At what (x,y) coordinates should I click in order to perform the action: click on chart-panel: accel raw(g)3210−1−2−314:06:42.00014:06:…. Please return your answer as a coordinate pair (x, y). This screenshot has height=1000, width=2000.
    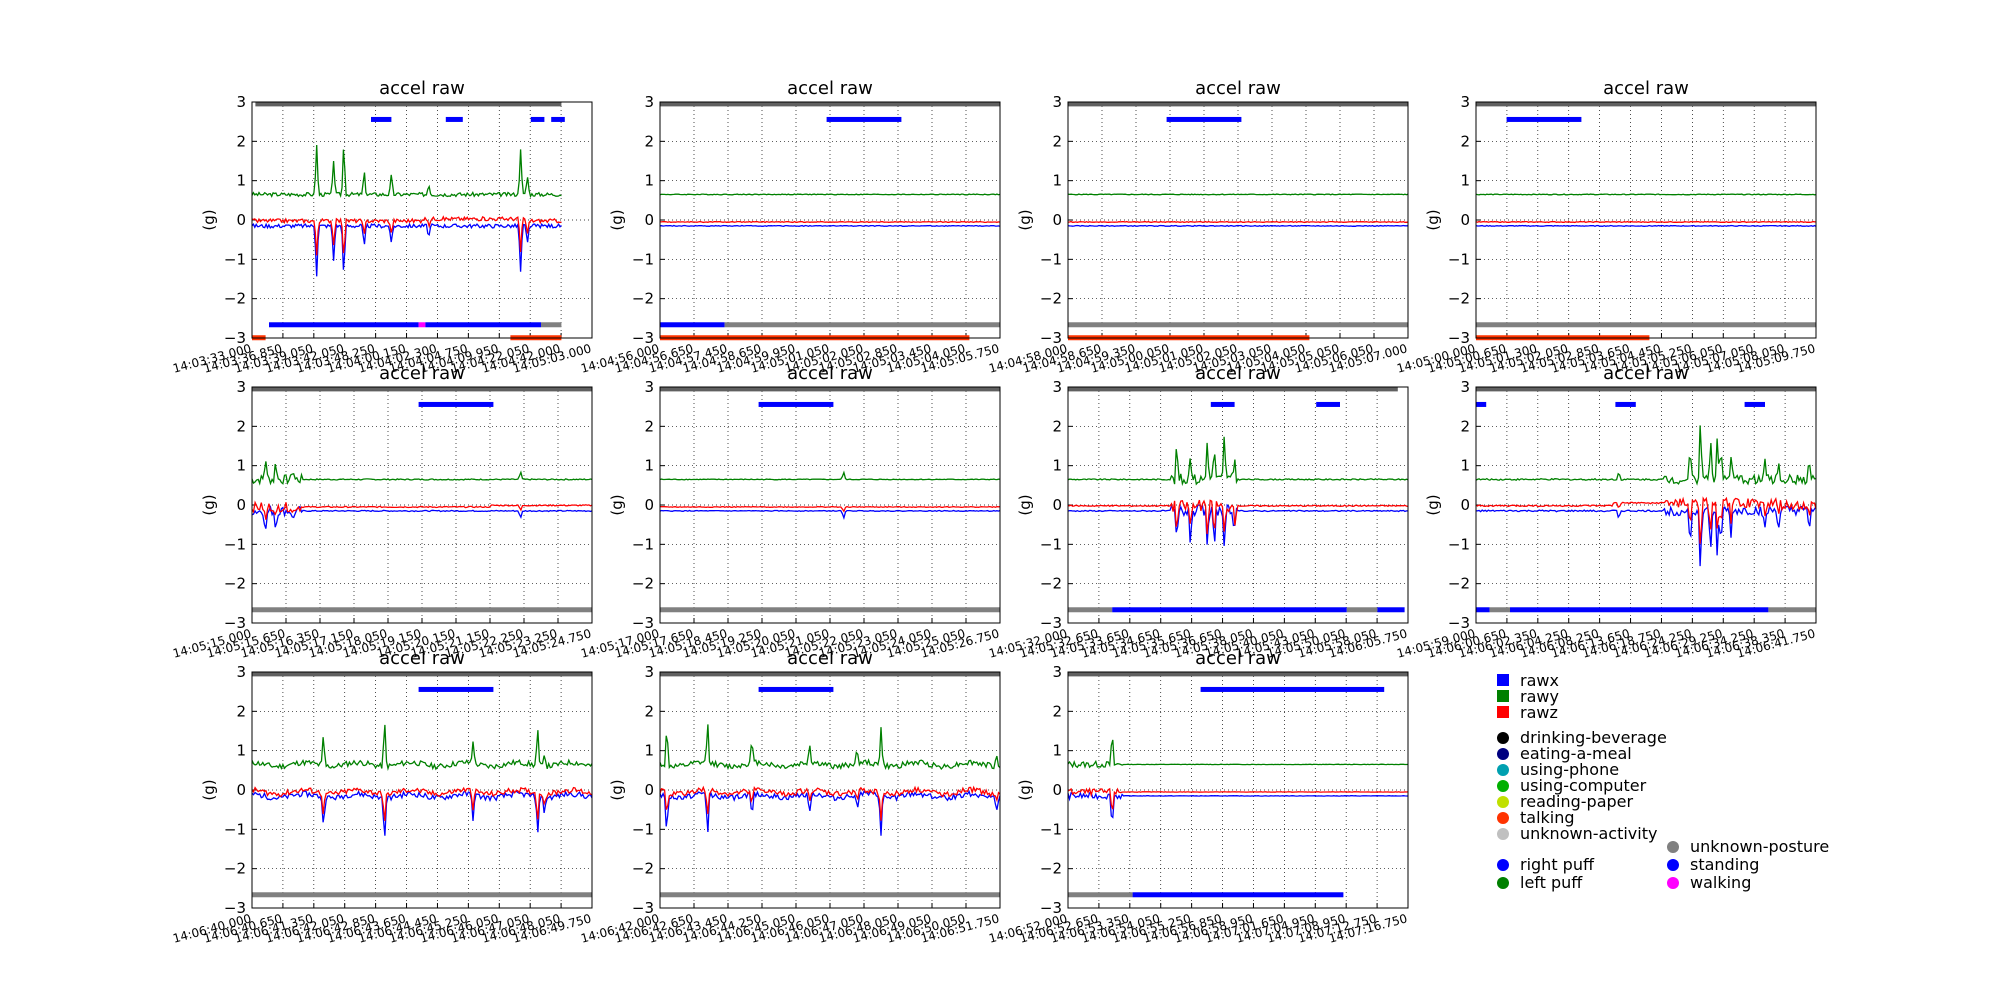
    Looking at the image, I should click on (790, 797).